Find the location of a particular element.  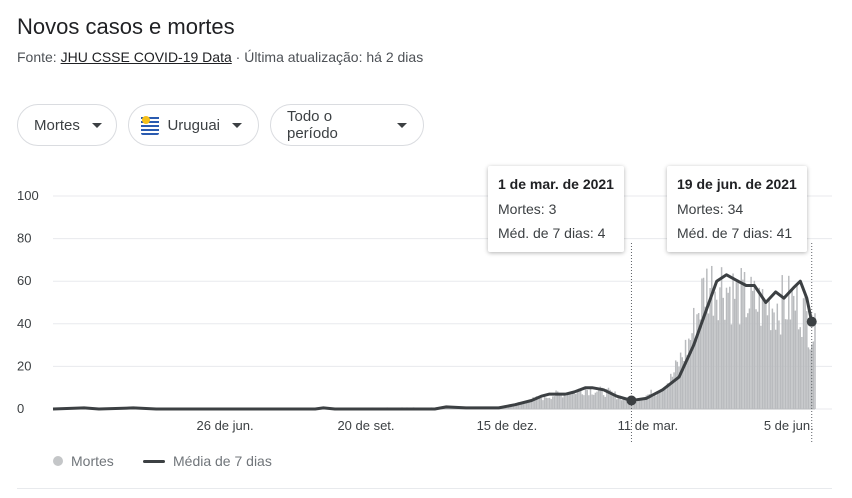

period-dropdown-label: Todo o período is located at coordinates (312, 125).